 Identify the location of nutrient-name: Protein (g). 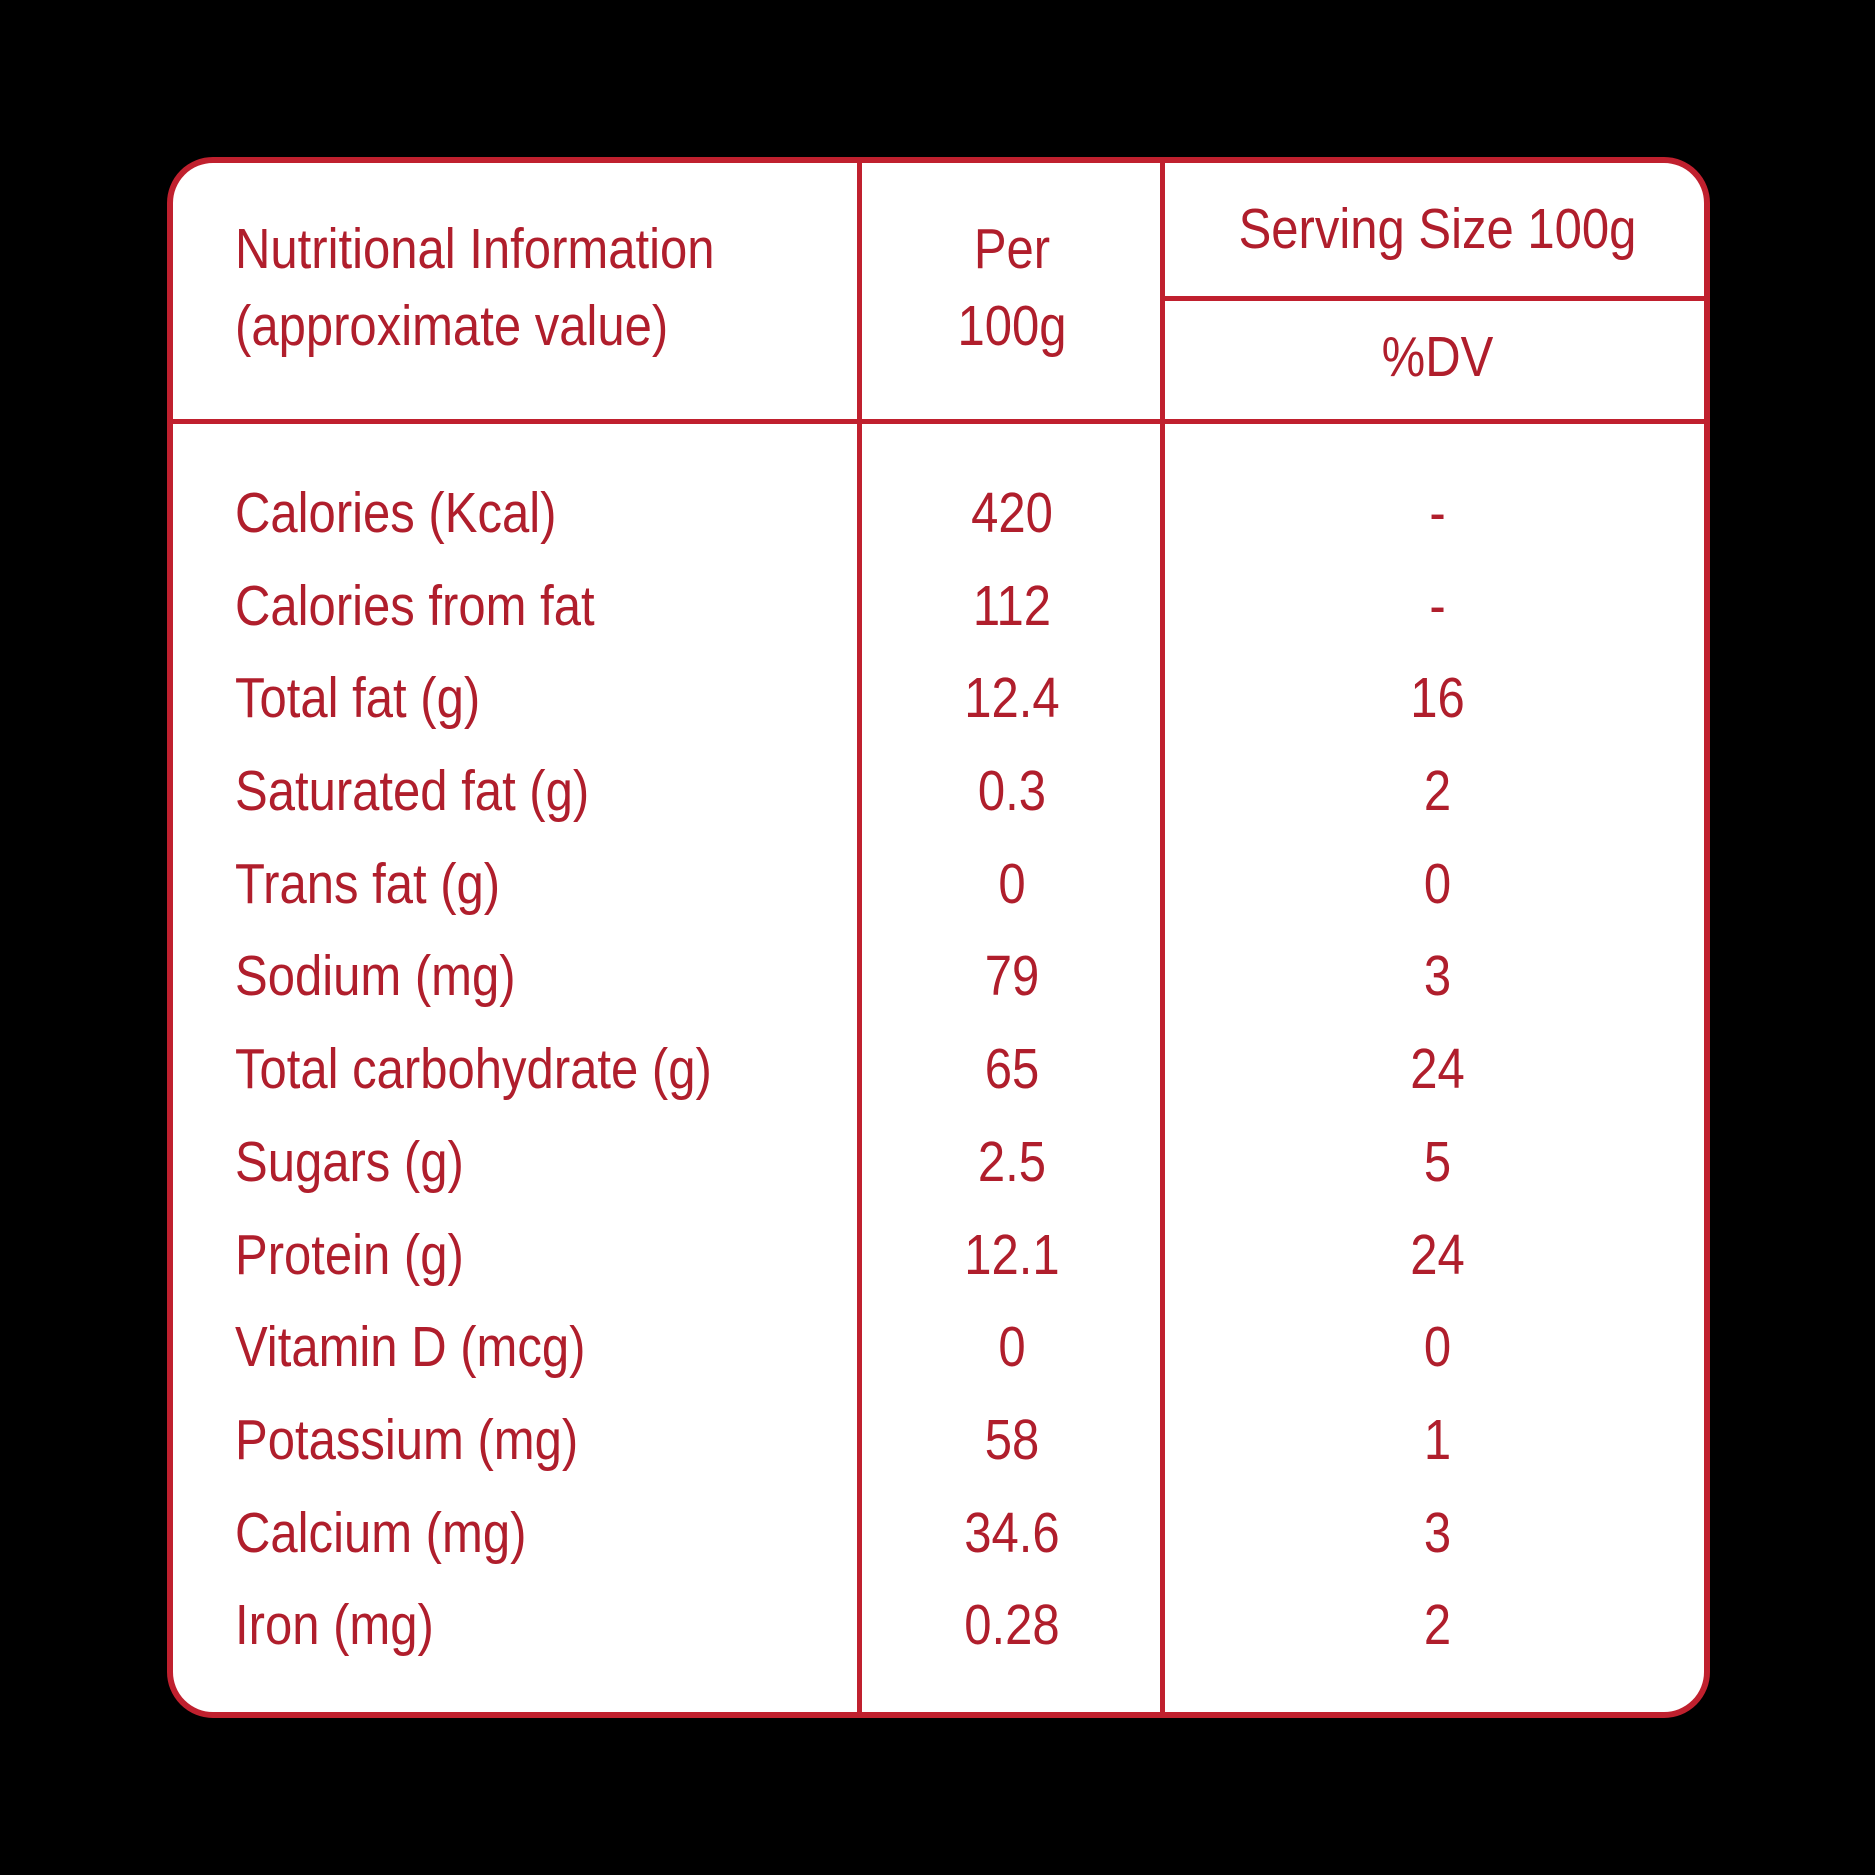
(349, 1254).